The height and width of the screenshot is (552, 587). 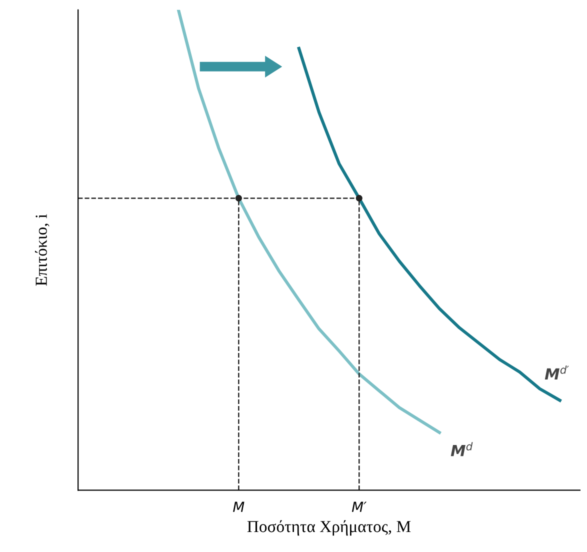 What do you see at coordinates (359, 507) in the screenshot?
I see `x-tick-label: M′` at bounding box center [359, 507].